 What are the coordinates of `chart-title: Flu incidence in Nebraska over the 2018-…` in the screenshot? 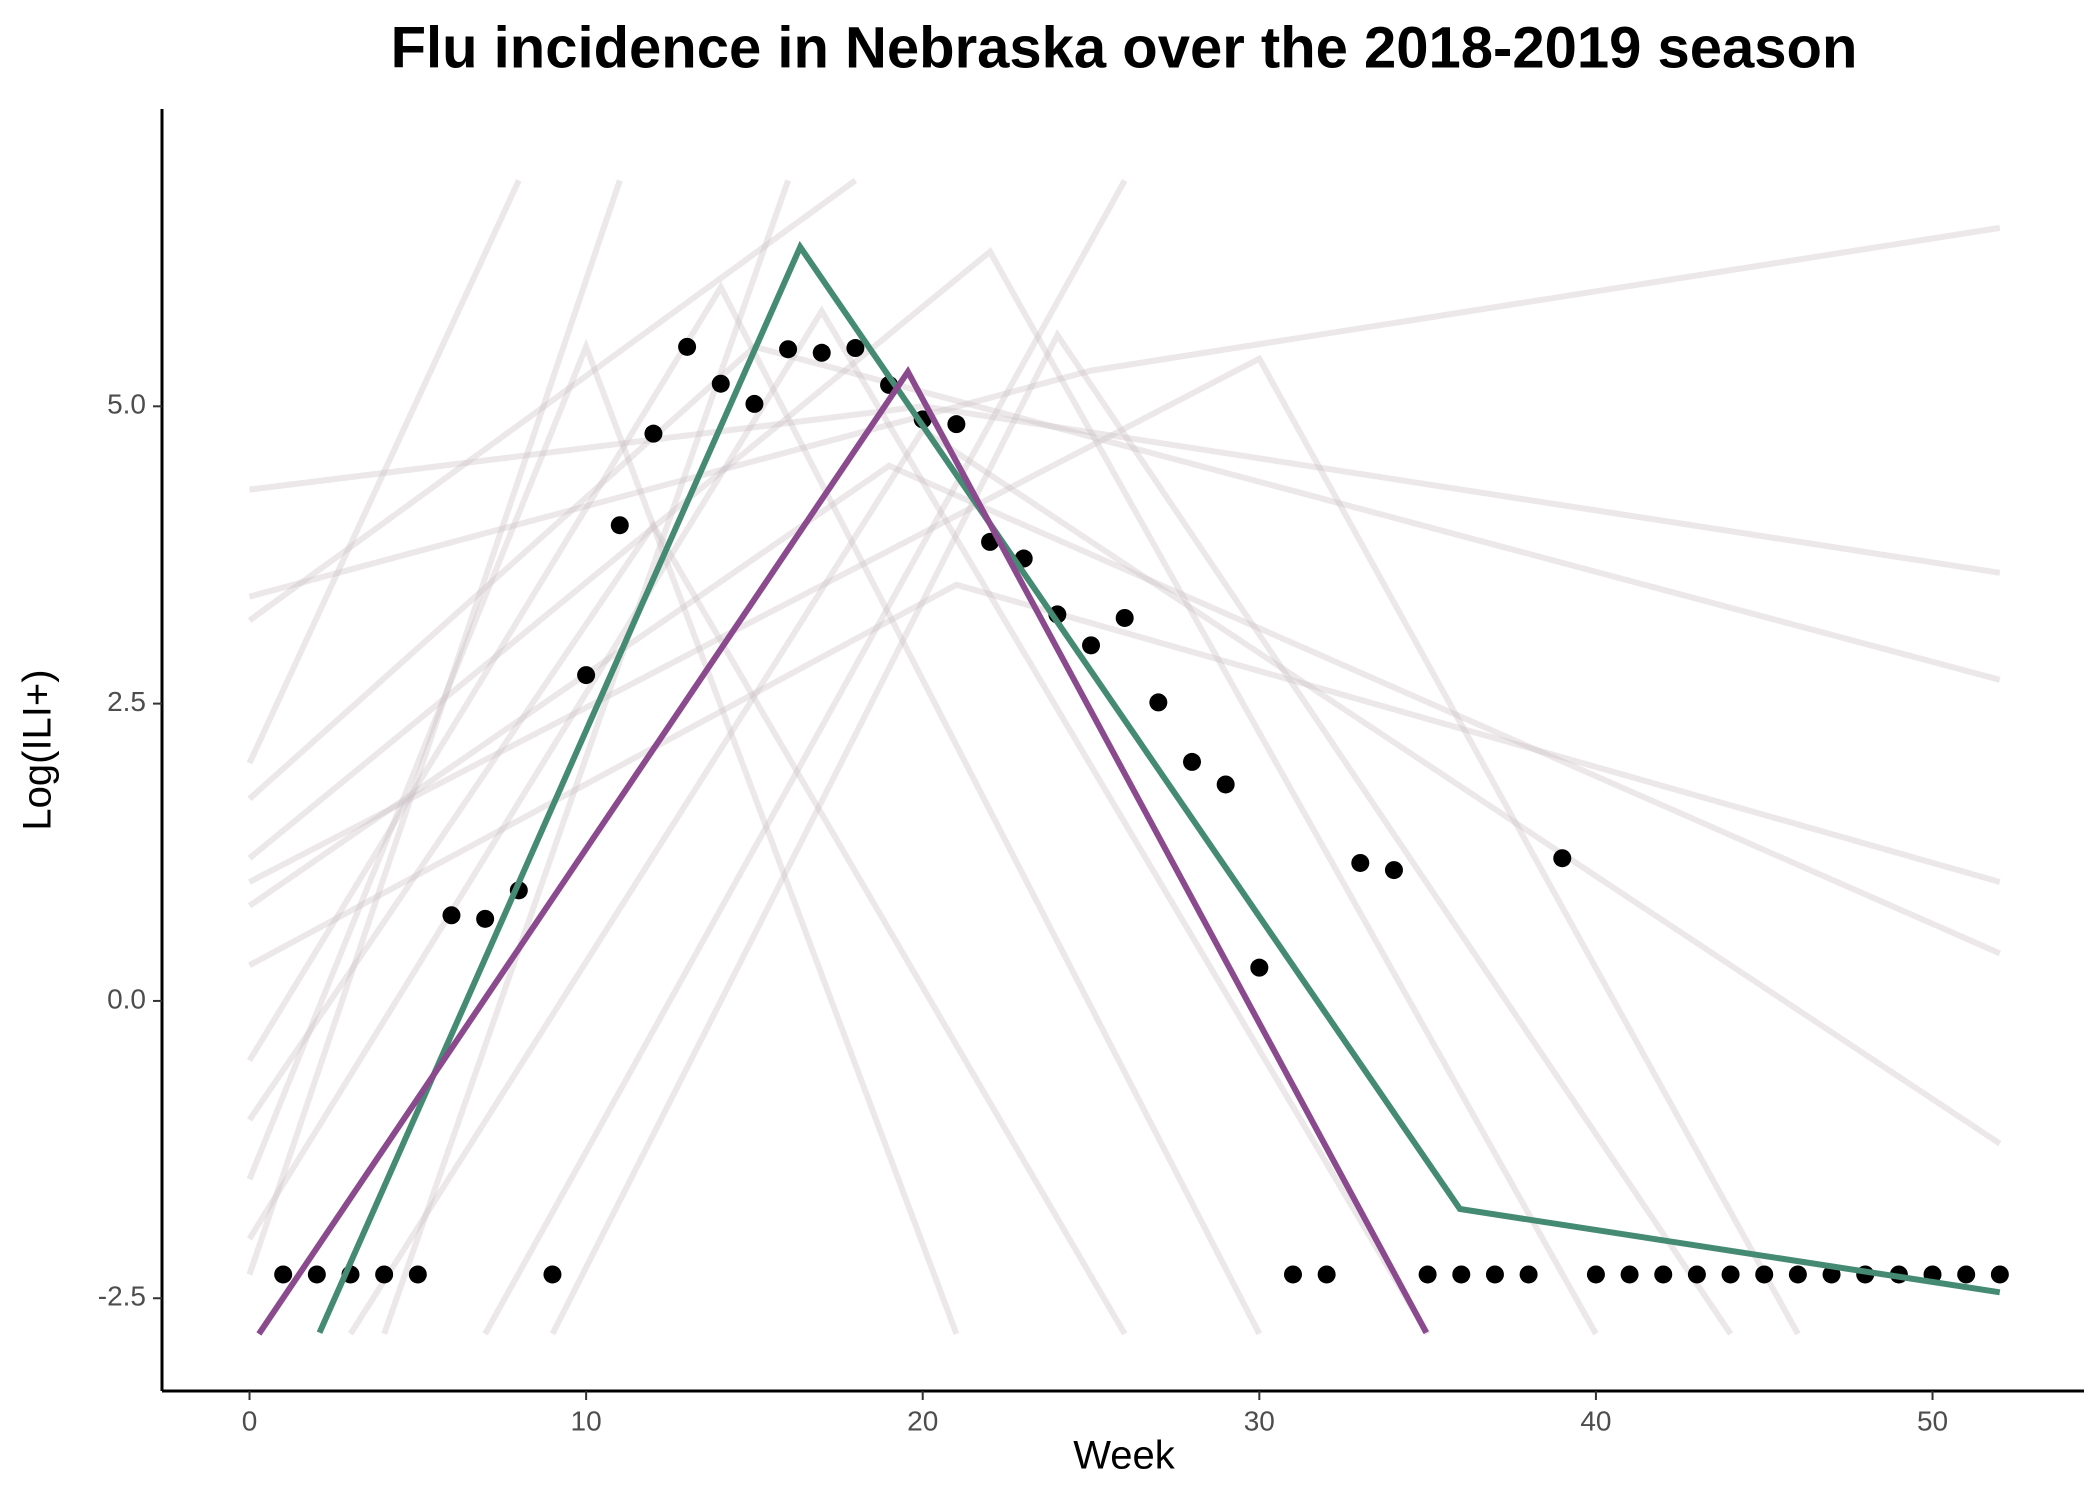 It's located at (1124, 47).